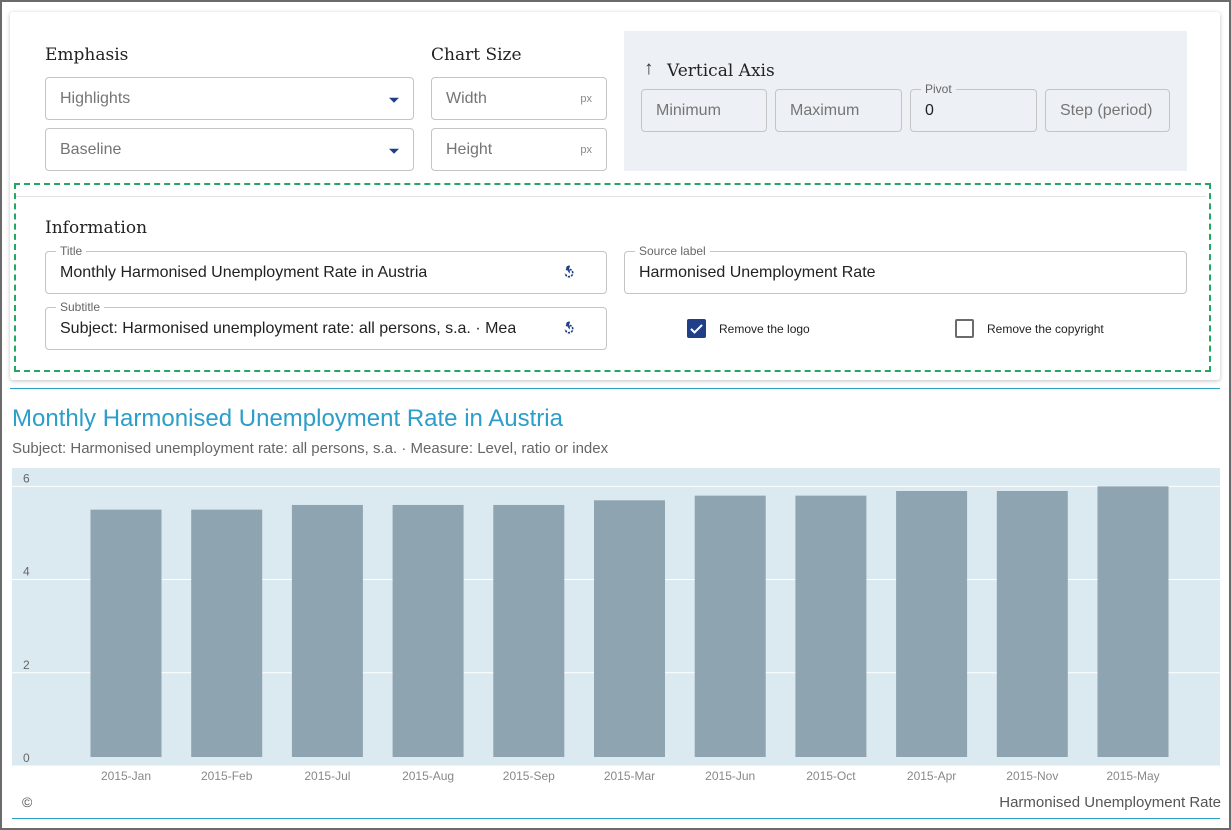 Image resolution: width=1231 pixels, height=830 pixels. I want to click on axis-maximum-input: Maximum, so click(838, 110).